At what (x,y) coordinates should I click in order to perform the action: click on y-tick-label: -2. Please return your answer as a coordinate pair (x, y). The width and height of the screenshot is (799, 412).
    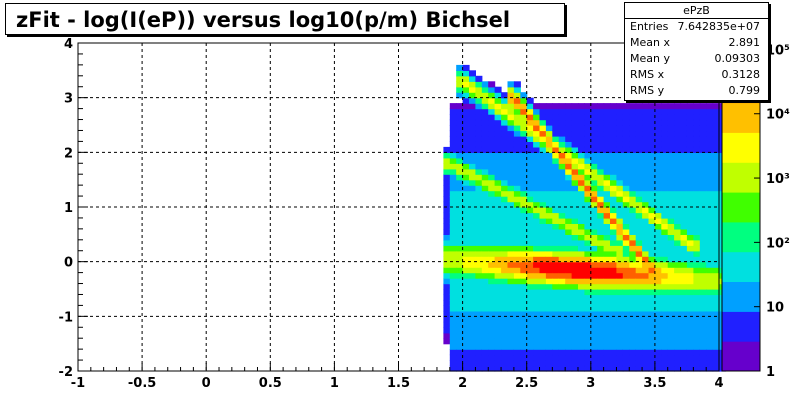
    Looking at the image, I should click on (66, 372).